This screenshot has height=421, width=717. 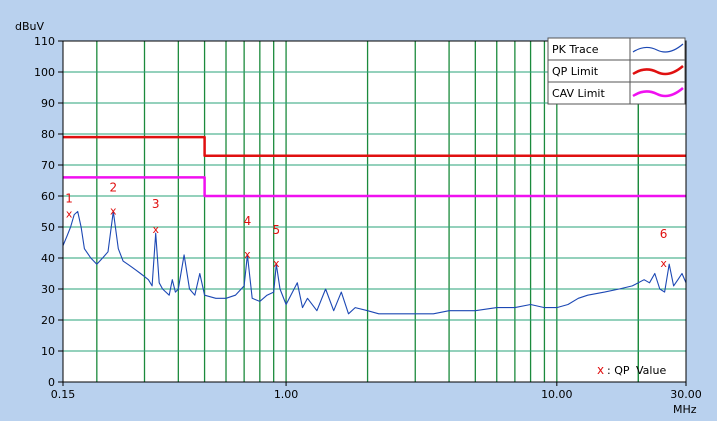 I want to click on y-tick-label: 20, so click(x=48, y=320).